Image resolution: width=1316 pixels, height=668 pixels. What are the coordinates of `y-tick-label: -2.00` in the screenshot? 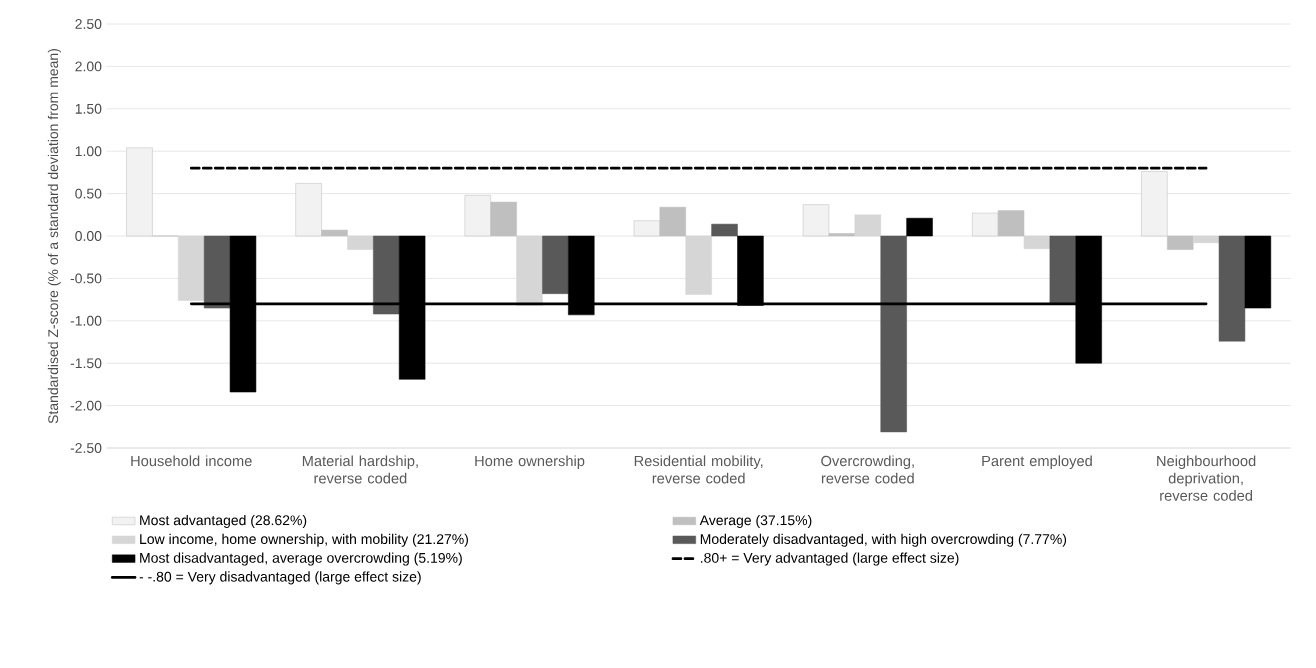 It's located at (86, 405).